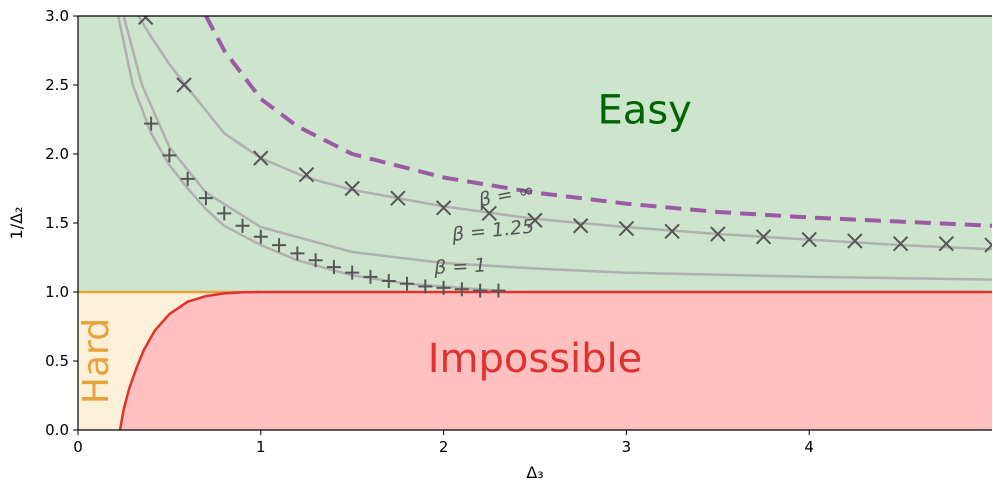 The image size is (993, 484). What do you see at coordinates (16, 223) in the screenshot?
I see `y-axis-label: 1/Δ₂` at bounding box center [16, 223].